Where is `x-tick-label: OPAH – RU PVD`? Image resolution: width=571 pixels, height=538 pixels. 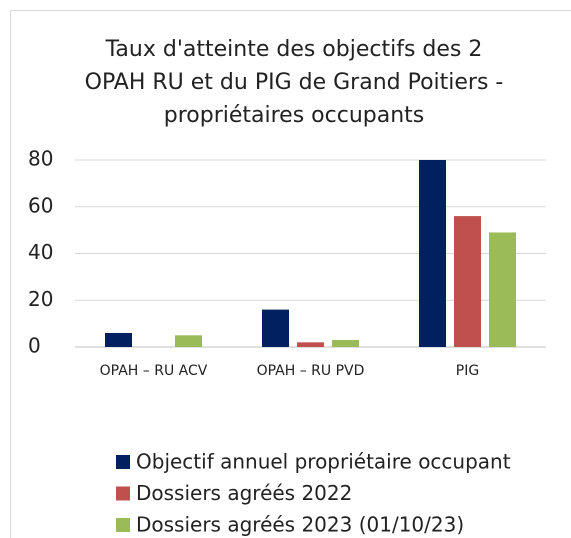
x-tick-label: OPAH – RU PVD is located at coordinates (311, 371).